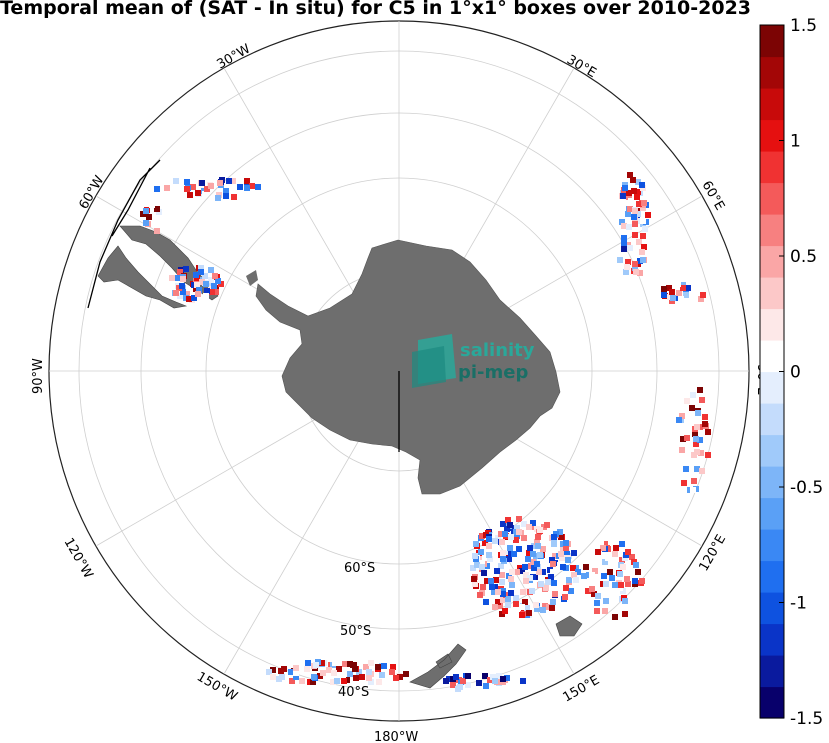 The height and width of the screenshot is (743, 829). I want to click on antarctica-landmass, so click(408, 367).